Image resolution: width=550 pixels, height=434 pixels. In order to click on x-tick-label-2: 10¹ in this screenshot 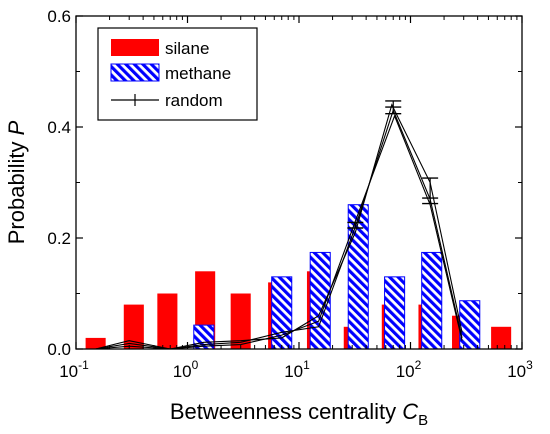, I will do `click(297, 369)`.